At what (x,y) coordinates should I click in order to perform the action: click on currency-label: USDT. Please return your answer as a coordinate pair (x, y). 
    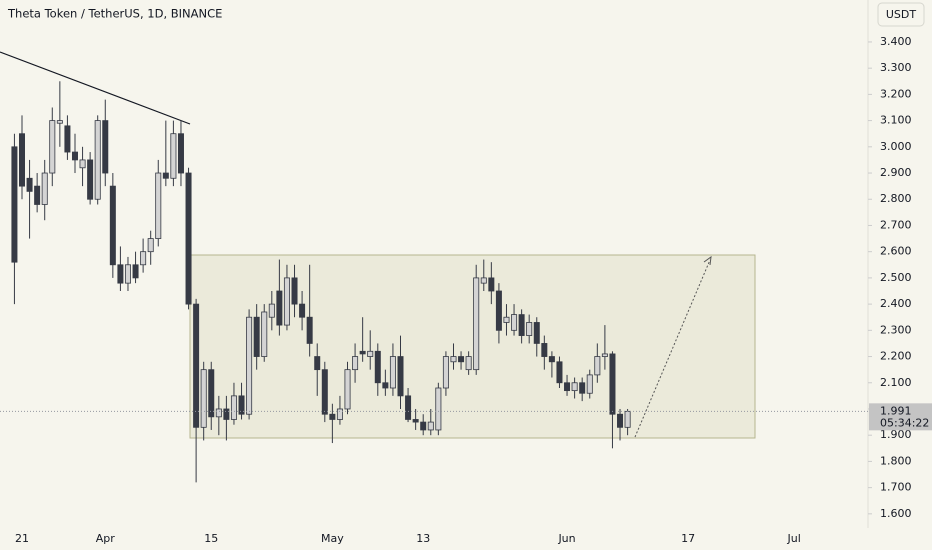
    Looking at the image, I should click on (901, 14).